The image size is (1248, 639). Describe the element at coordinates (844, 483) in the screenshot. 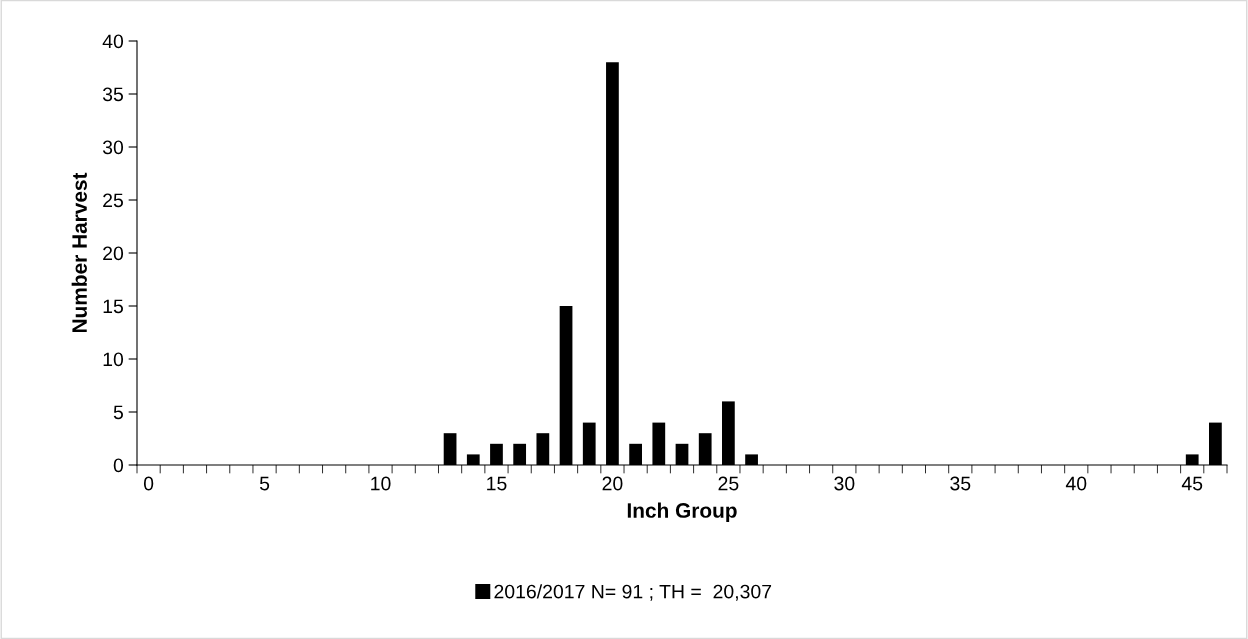

I see `x-tick-label: 30` at that location.